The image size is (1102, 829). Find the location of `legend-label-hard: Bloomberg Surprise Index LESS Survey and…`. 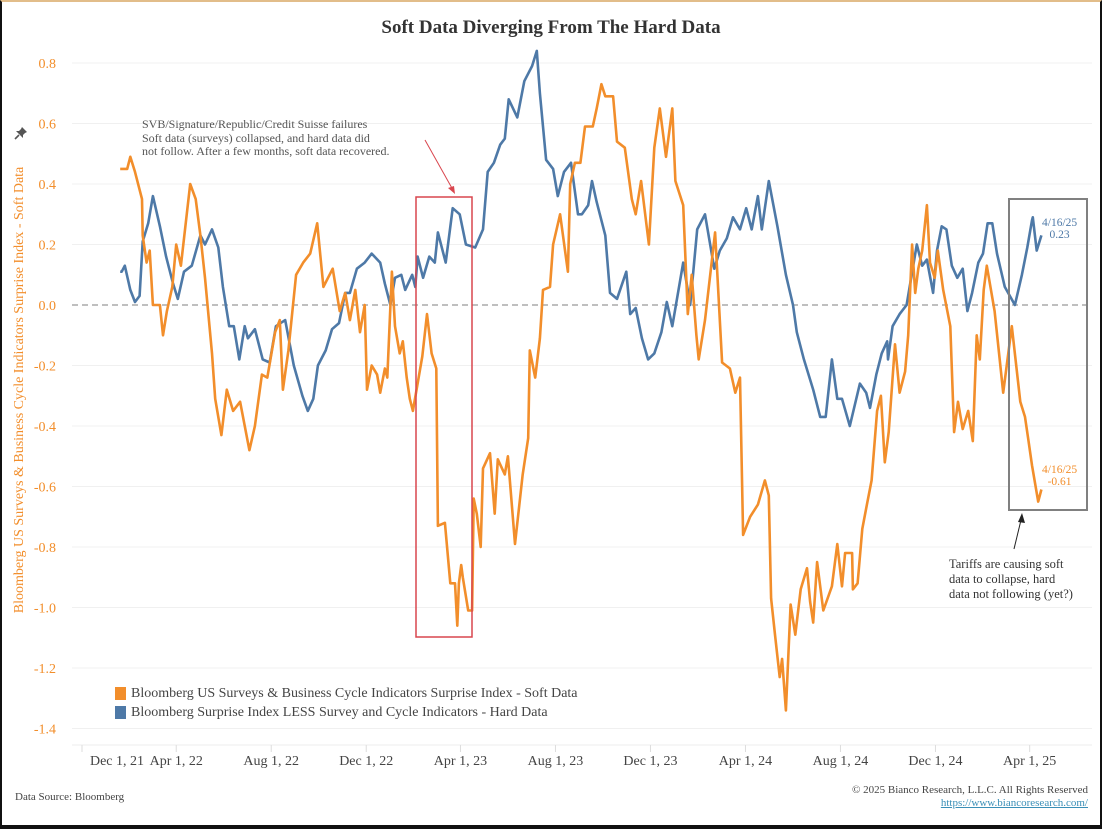

legend-label-hard: Bloomberg Surprise Index LESS Survey and… is located at coordinates (339, 712).